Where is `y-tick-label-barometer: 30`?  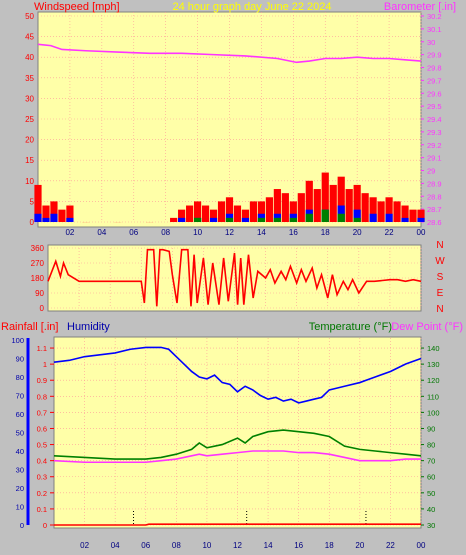 y-tick-label-barometer: 30 is located at coordinates (431, 42).